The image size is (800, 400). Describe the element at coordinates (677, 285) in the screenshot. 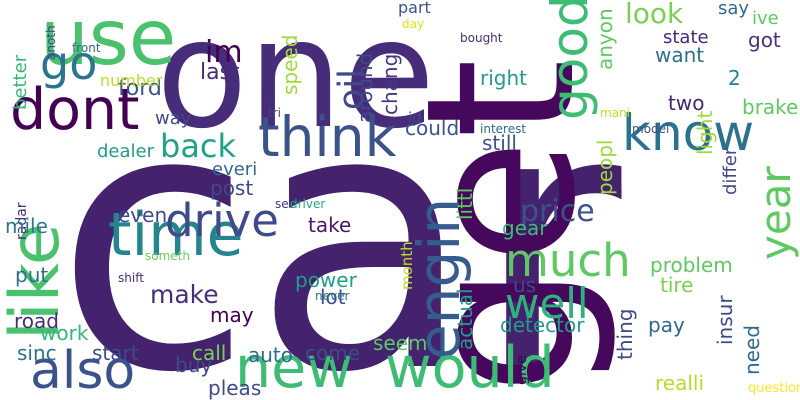

I see `word-tire: tire` at that location.